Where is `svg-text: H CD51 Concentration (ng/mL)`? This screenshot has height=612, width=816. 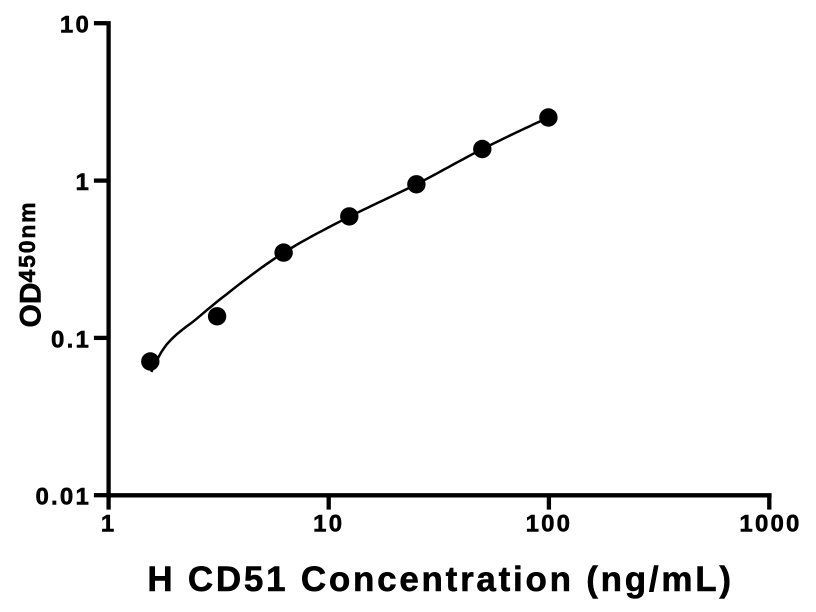 svg-text: H CD51 Concentration (ng/mL) is located at coordinates (440, 579).